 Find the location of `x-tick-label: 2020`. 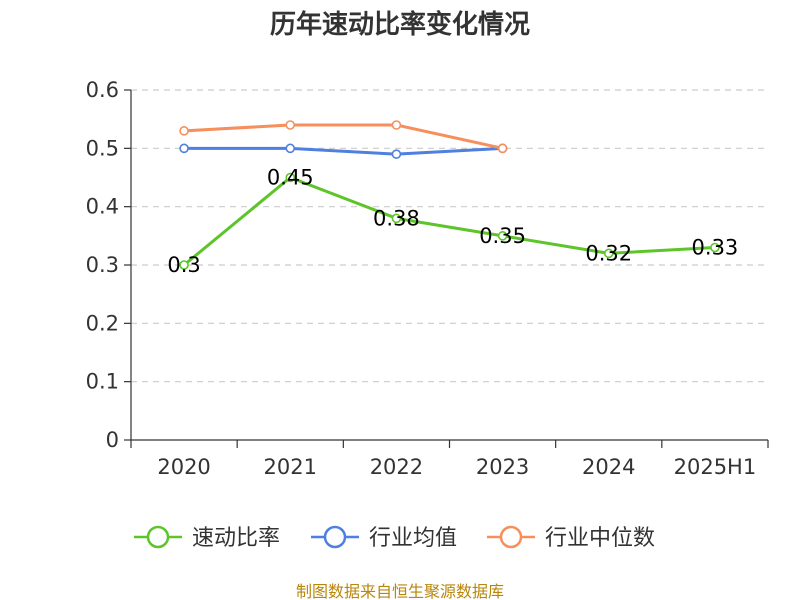

x-tick-label: 2020 is located at coordinates (183, 467).